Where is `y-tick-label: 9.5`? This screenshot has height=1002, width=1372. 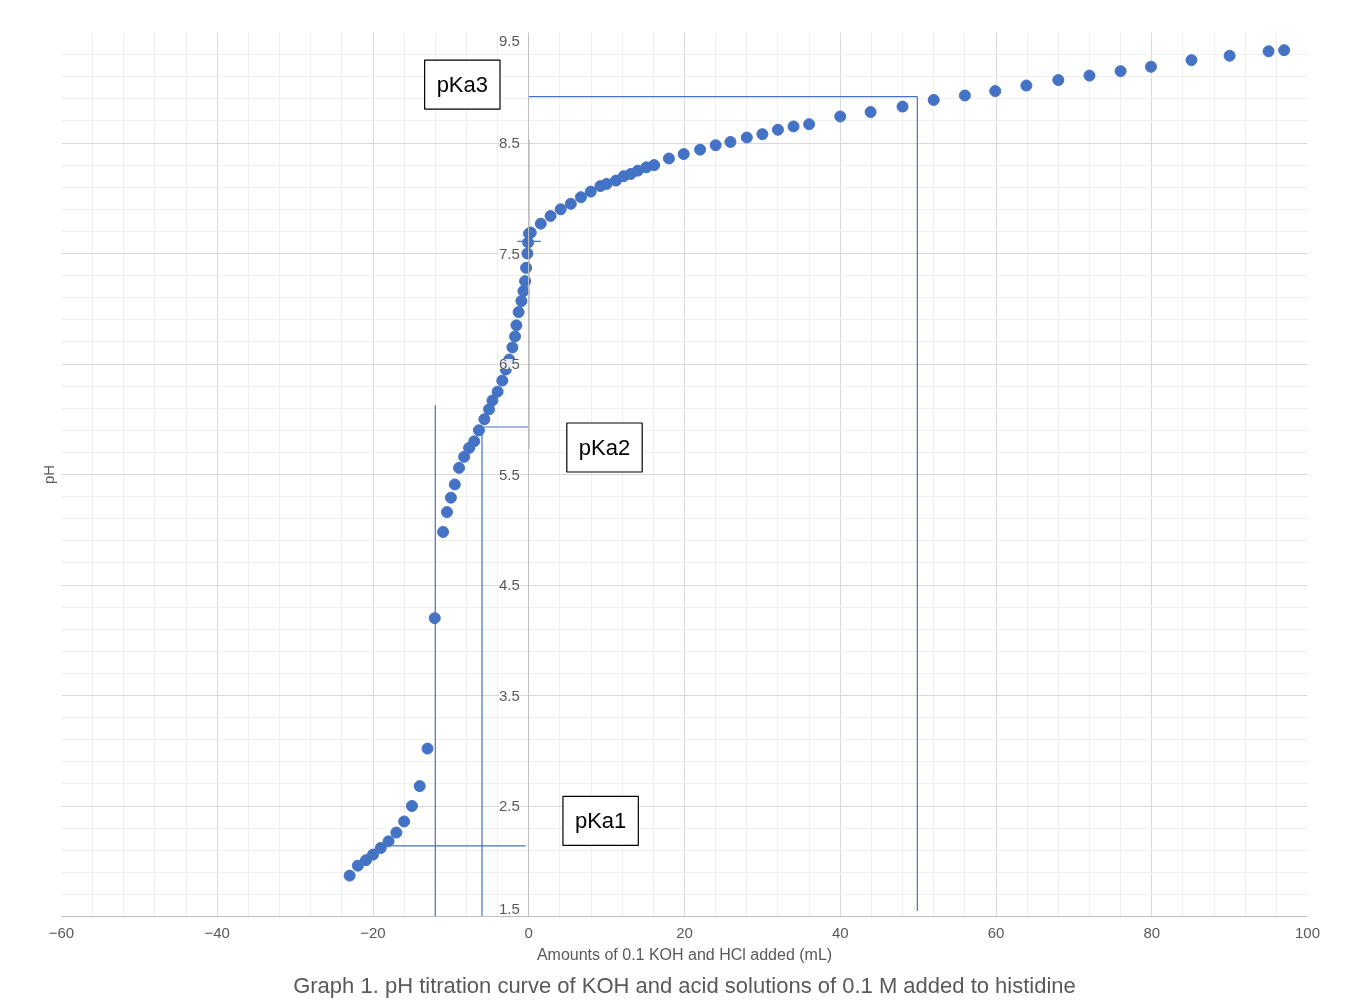
y-tick-label: 9.5 is located at coordinates (509, 40).